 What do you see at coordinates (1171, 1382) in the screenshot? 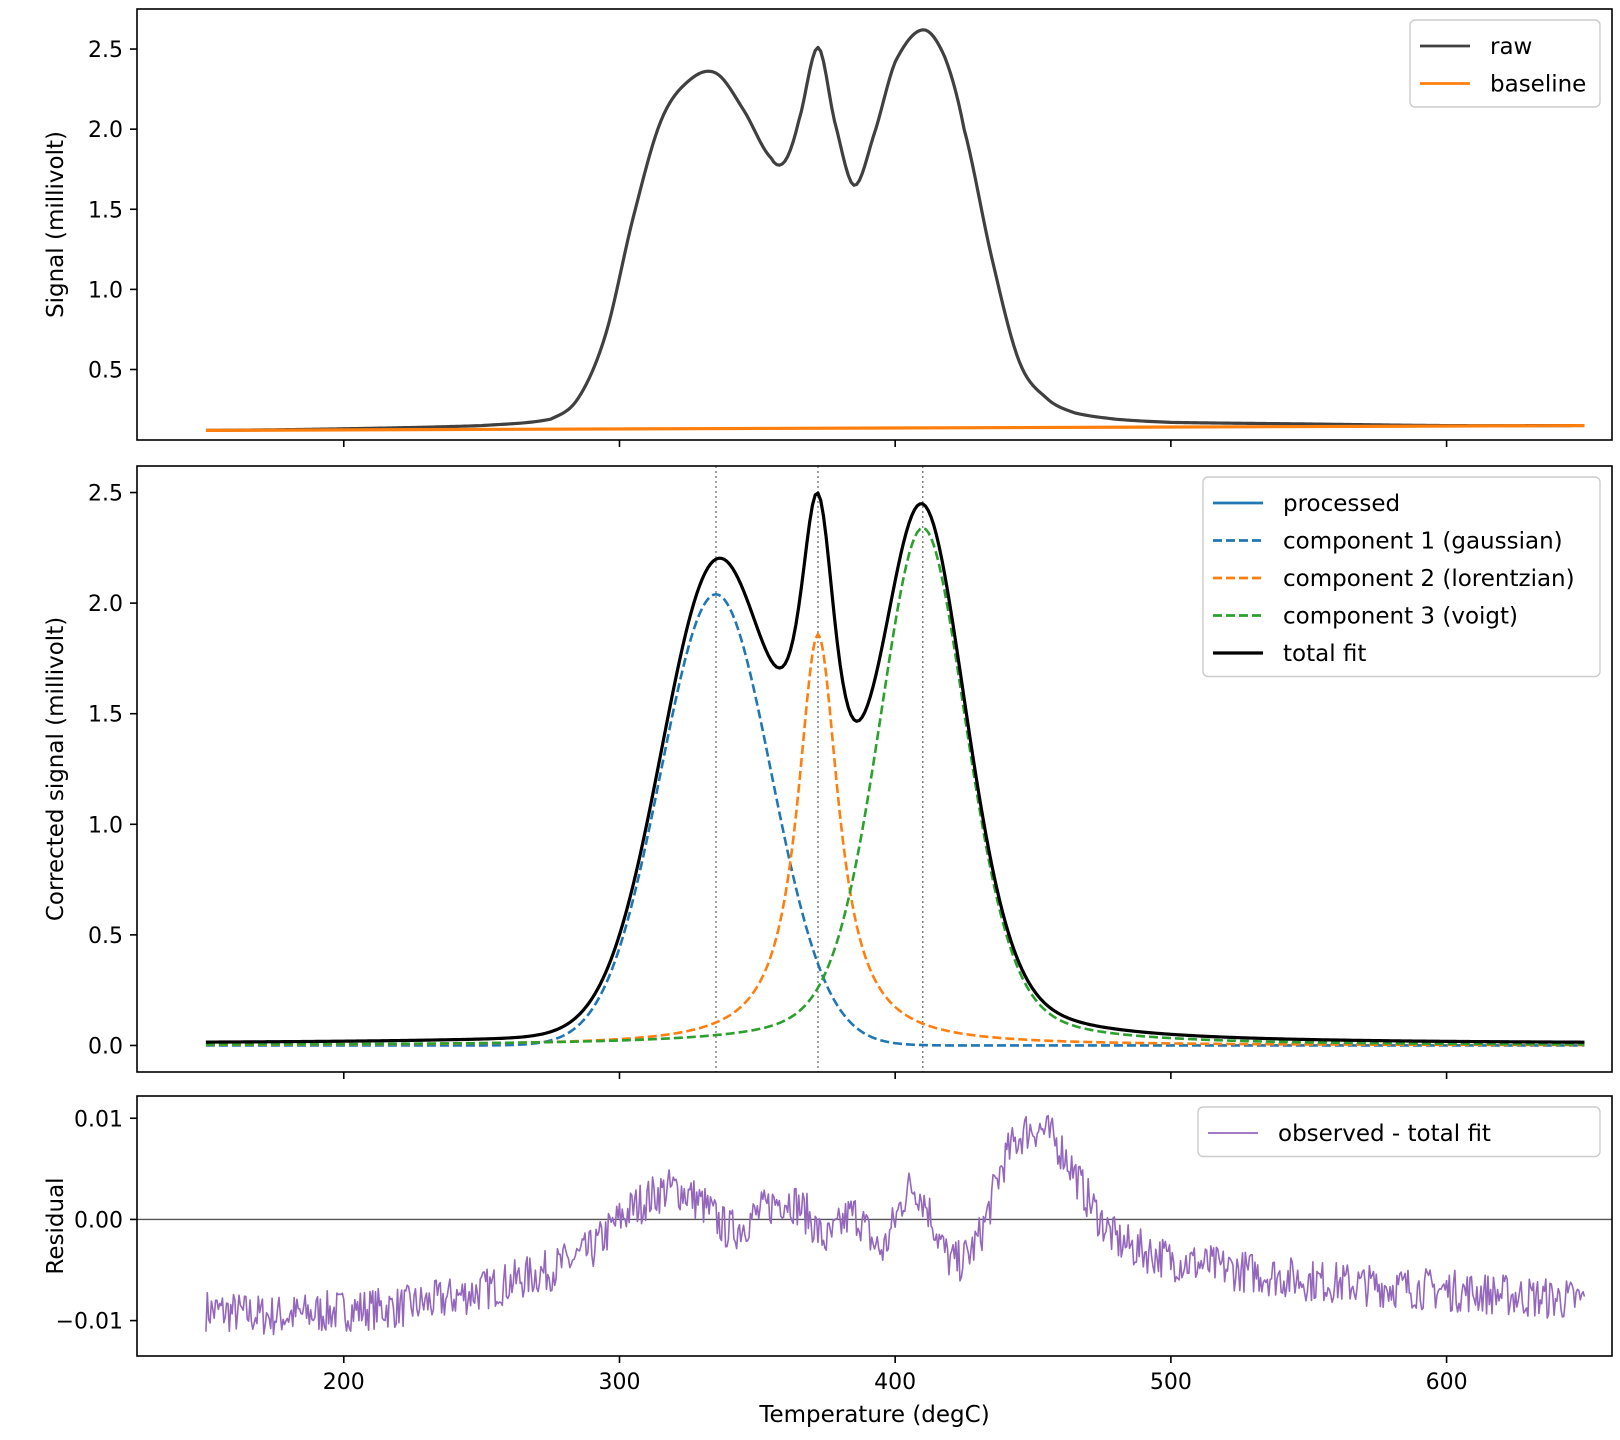
I see `x-tick-label: 500` at bounding box center [1171, 1382].